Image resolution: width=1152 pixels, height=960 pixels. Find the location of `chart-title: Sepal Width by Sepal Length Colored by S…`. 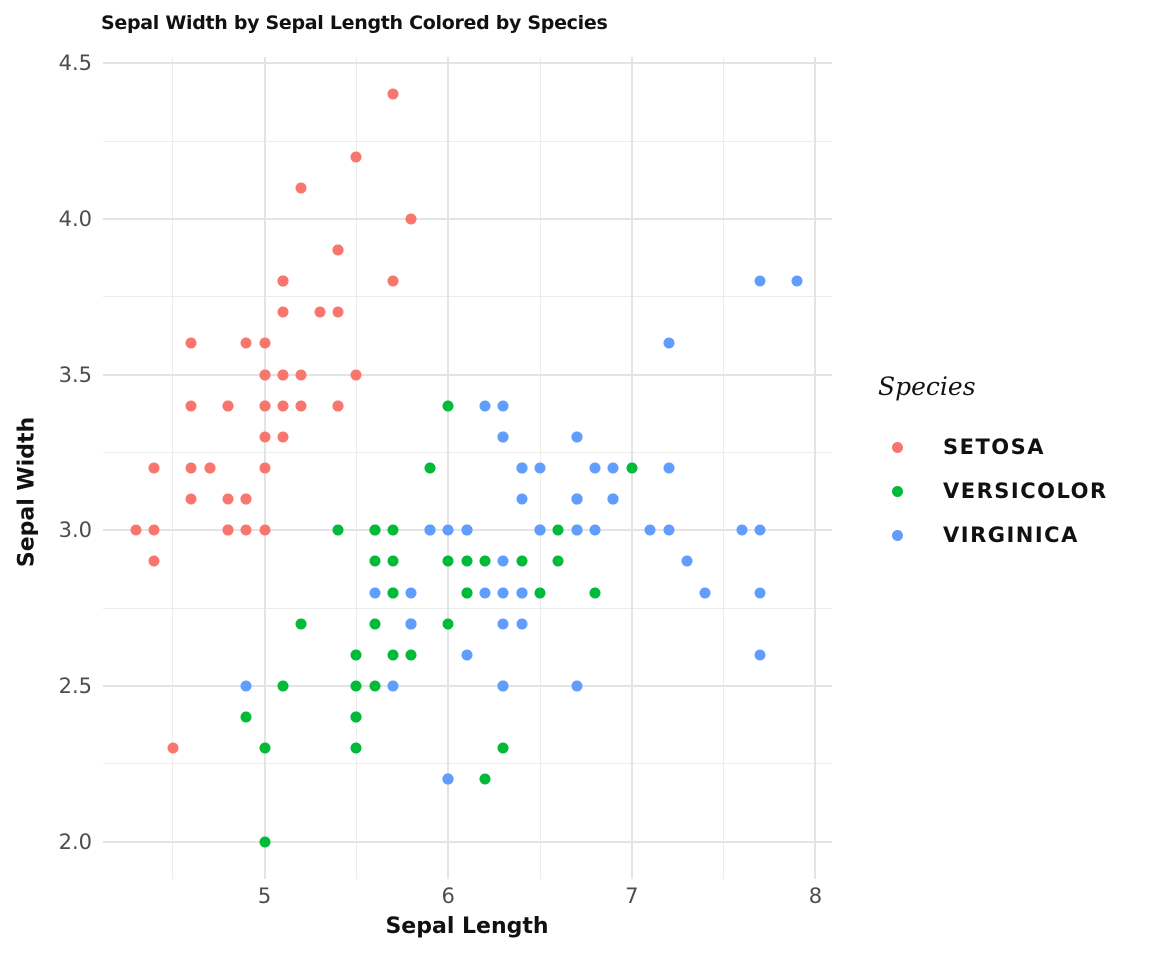

chart-title: Sepal Width by Sepal Length Colored by S… is located at coordinates (354, 23).